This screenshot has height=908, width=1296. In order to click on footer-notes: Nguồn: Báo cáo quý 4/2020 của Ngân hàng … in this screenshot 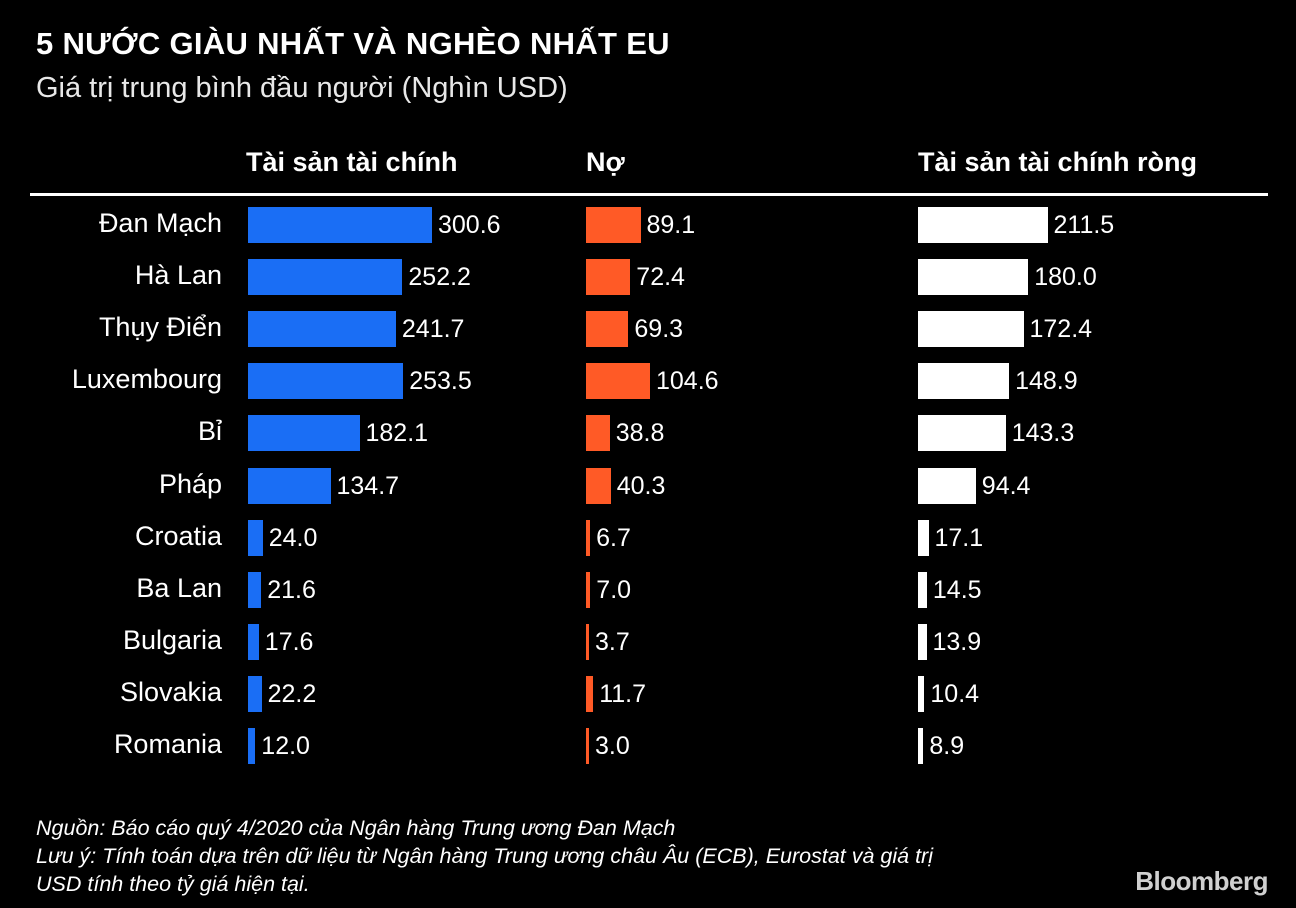, I will do `click(484, 856)`.